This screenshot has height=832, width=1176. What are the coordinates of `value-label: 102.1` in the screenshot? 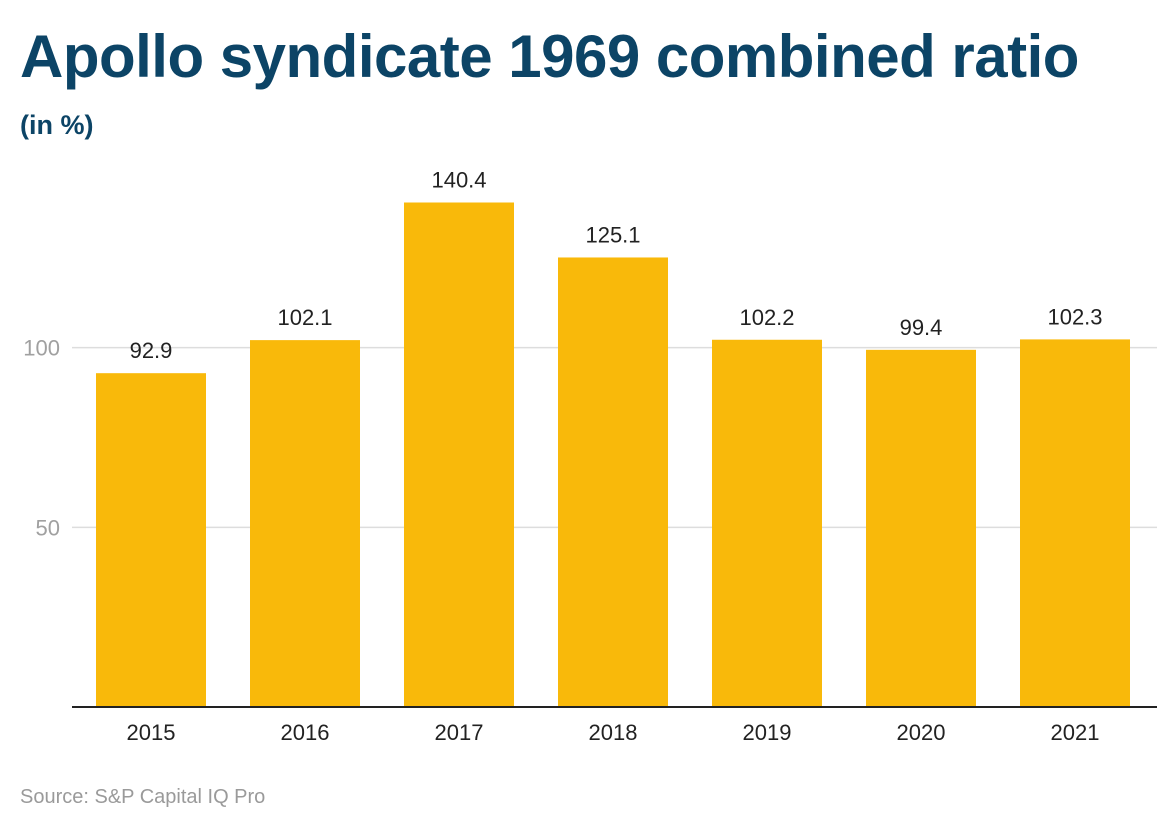 It's located at (304, 317).